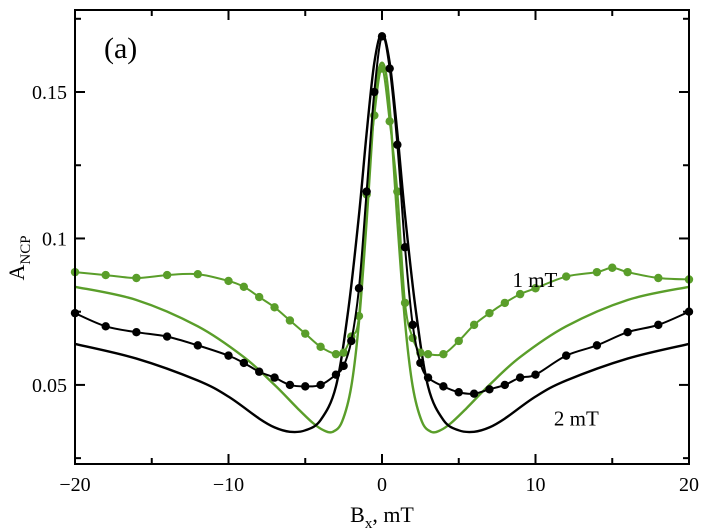  I want to click on panel-label: (a), so click(120, 48).